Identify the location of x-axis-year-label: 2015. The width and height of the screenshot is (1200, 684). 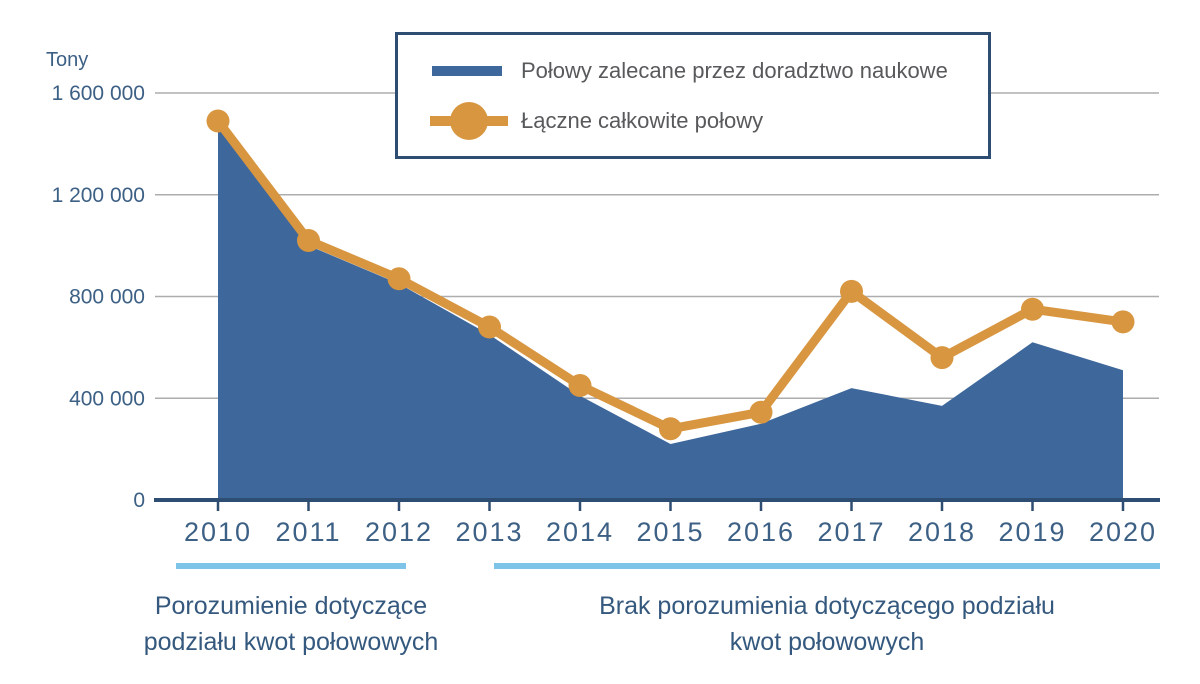
(670, 532).